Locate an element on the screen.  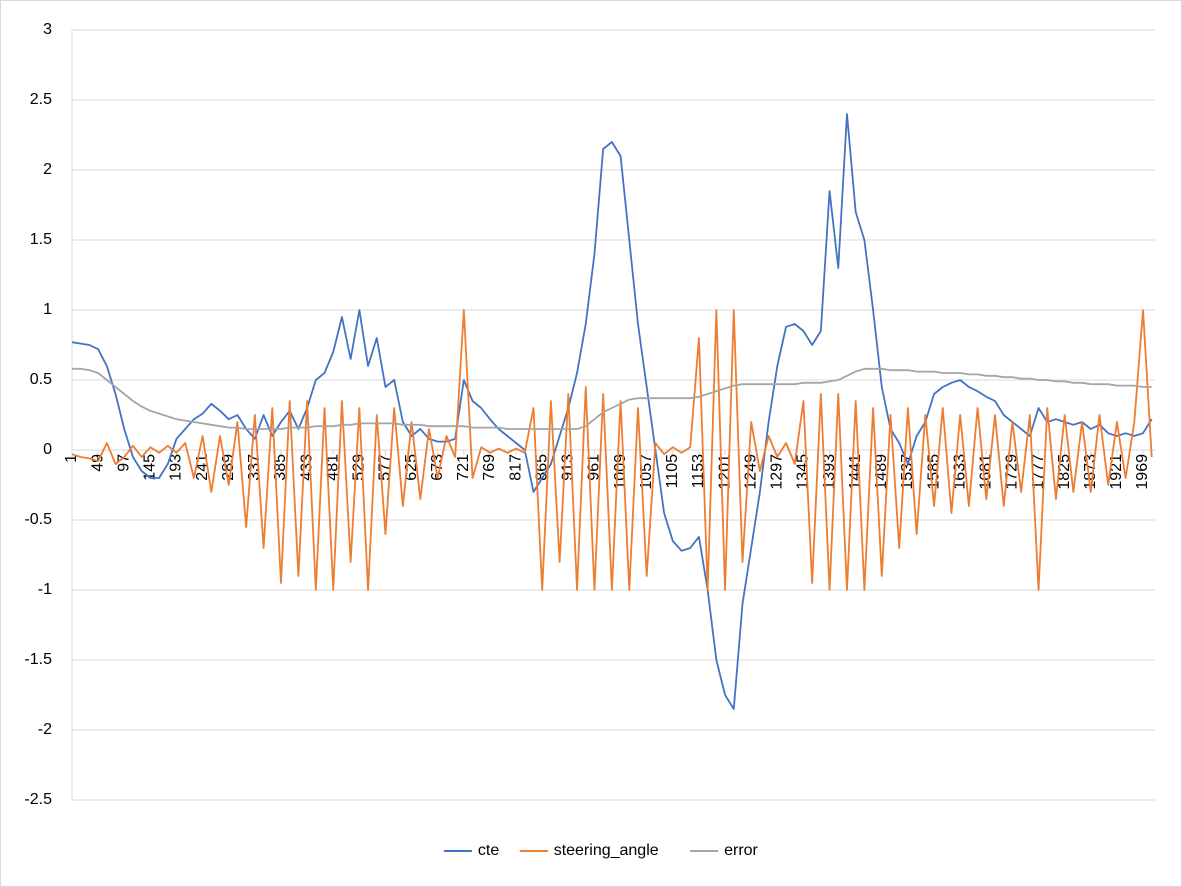
x-tick-label: 289 is located at coordinates (228, 467).